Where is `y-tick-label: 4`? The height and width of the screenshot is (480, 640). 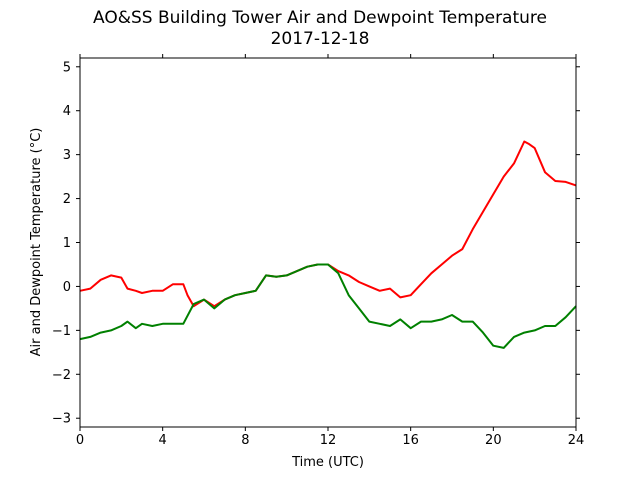 y-tick-label: 4 is located at coordinates (67, 111).